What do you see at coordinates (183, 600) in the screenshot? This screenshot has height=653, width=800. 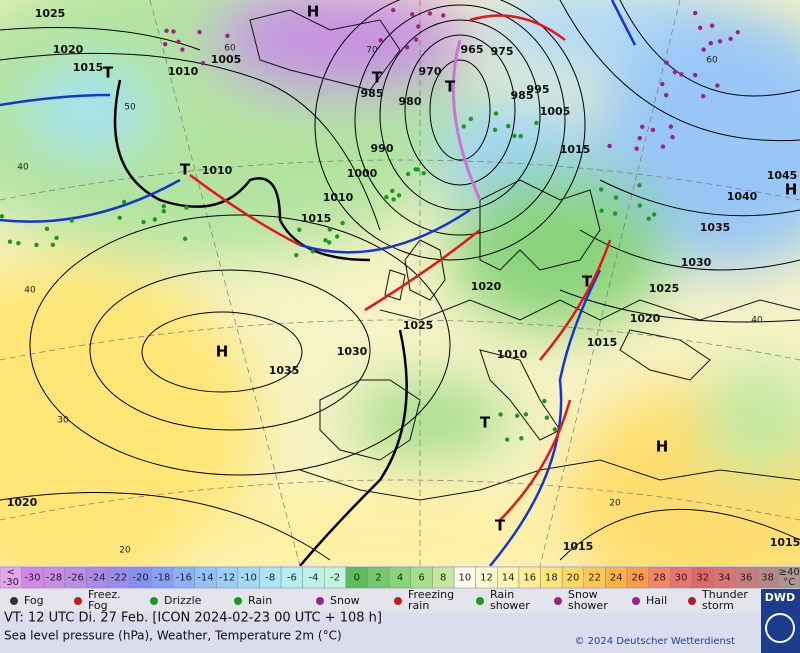 I see `legend-label: Drizzle` at bounding box center [183, 600].